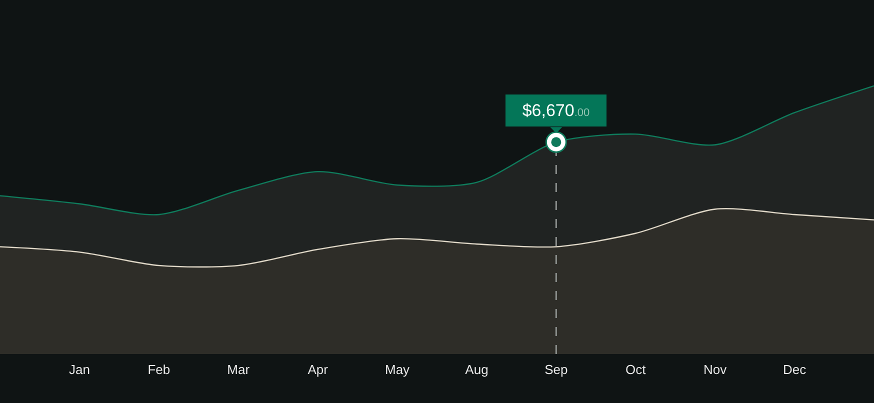 The image size is (874, 403). What do you see at coordinates (79, 369) in the screenshot?
I see `x-tick-label: Jan` at bounding box center [79, 369].